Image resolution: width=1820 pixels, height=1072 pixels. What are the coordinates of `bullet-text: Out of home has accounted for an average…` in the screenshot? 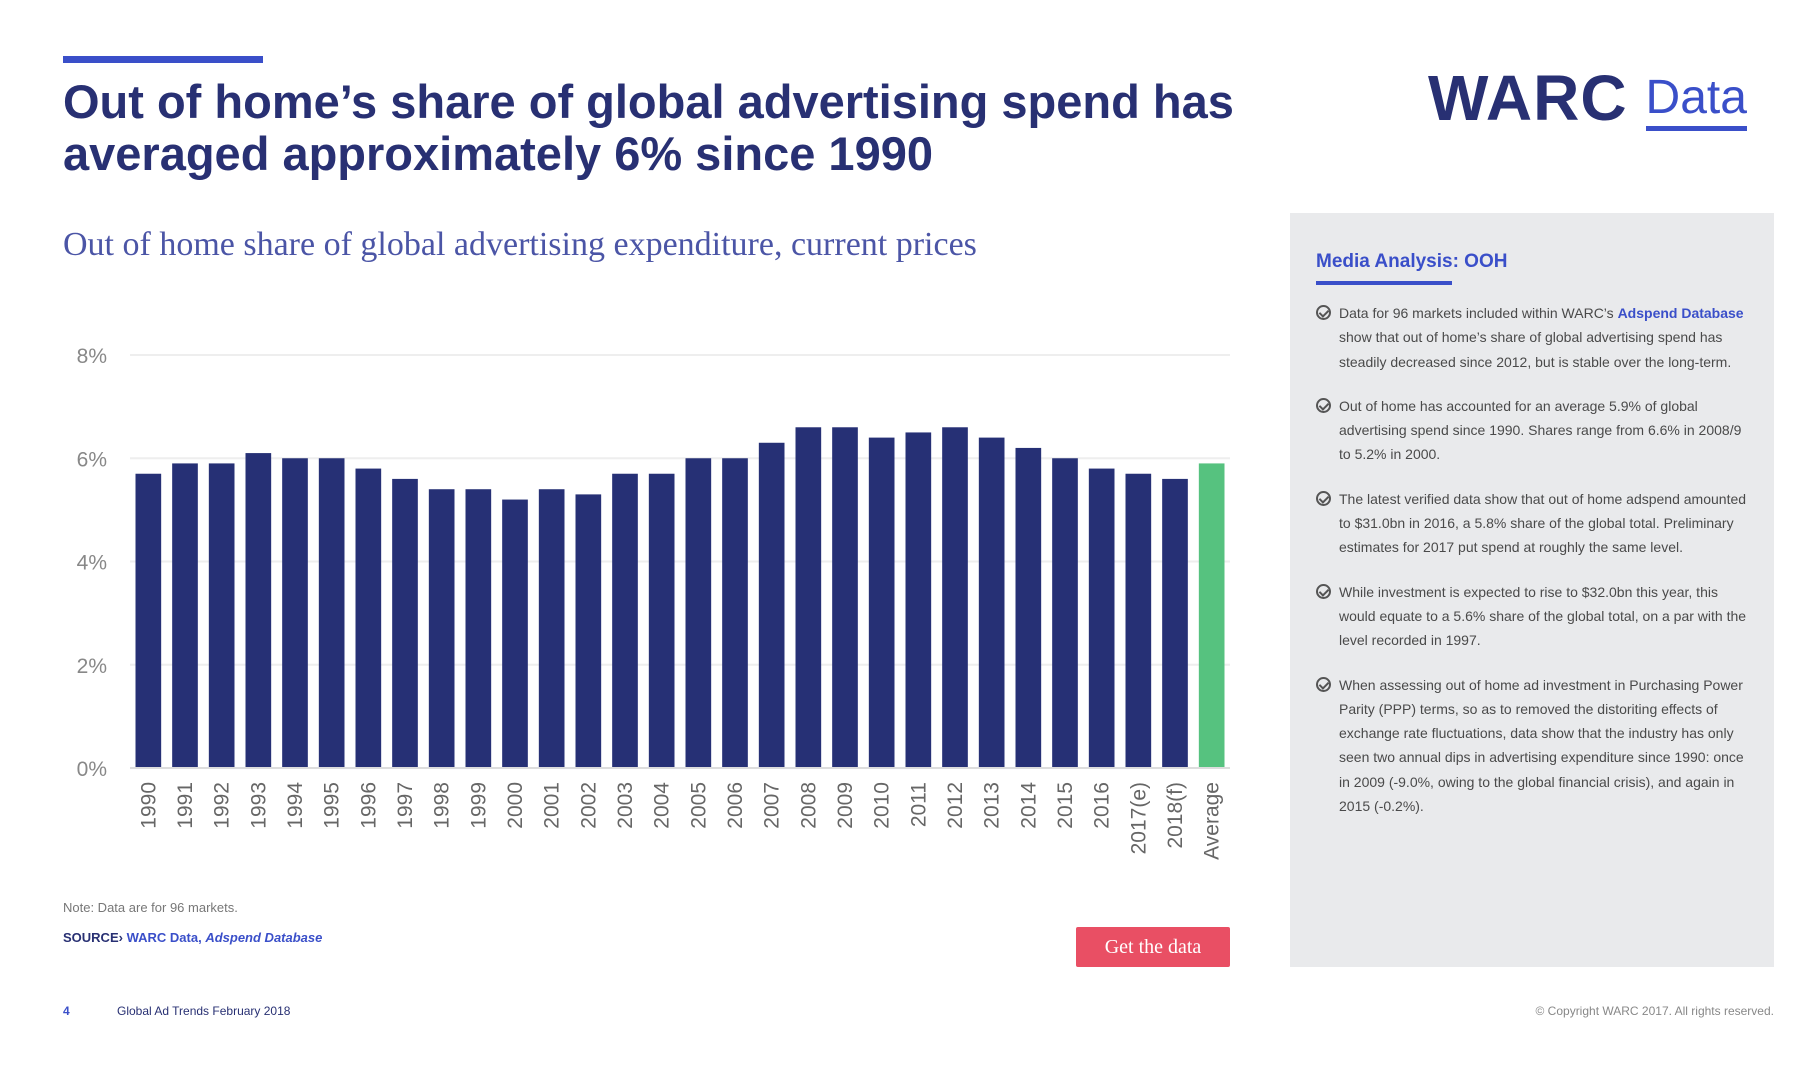 It's located at (1540, 430).